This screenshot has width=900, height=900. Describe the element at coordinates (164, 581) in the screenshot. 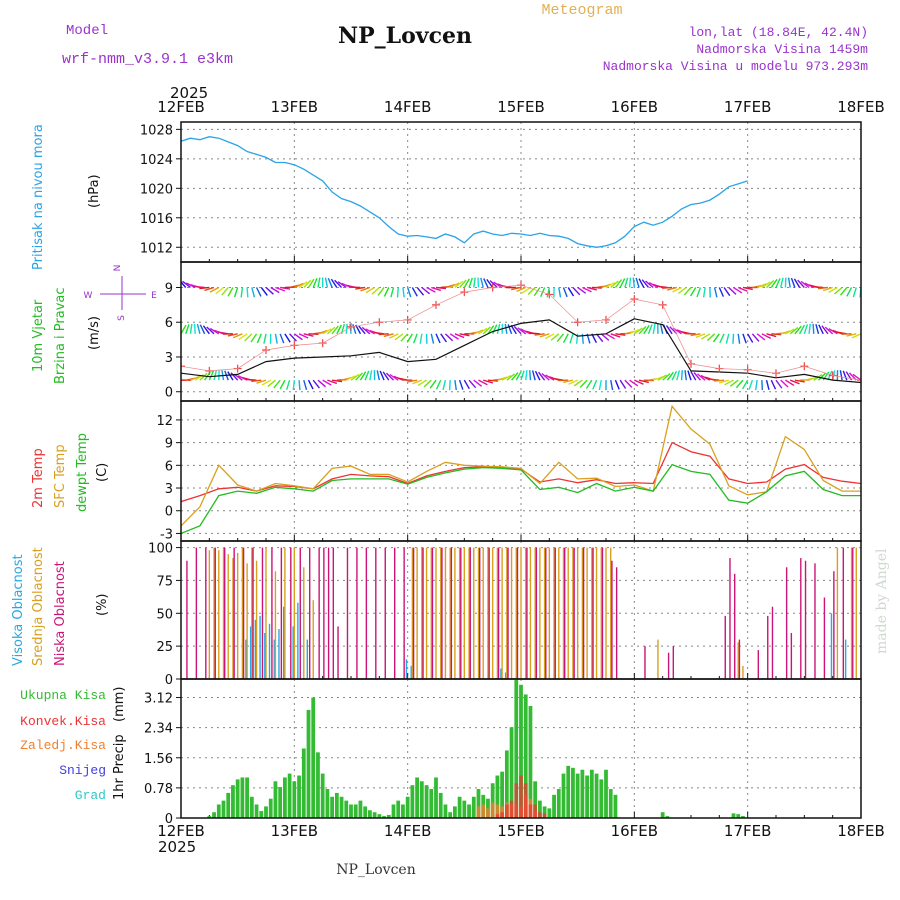

I see `y-tick-label: 75` at that location.